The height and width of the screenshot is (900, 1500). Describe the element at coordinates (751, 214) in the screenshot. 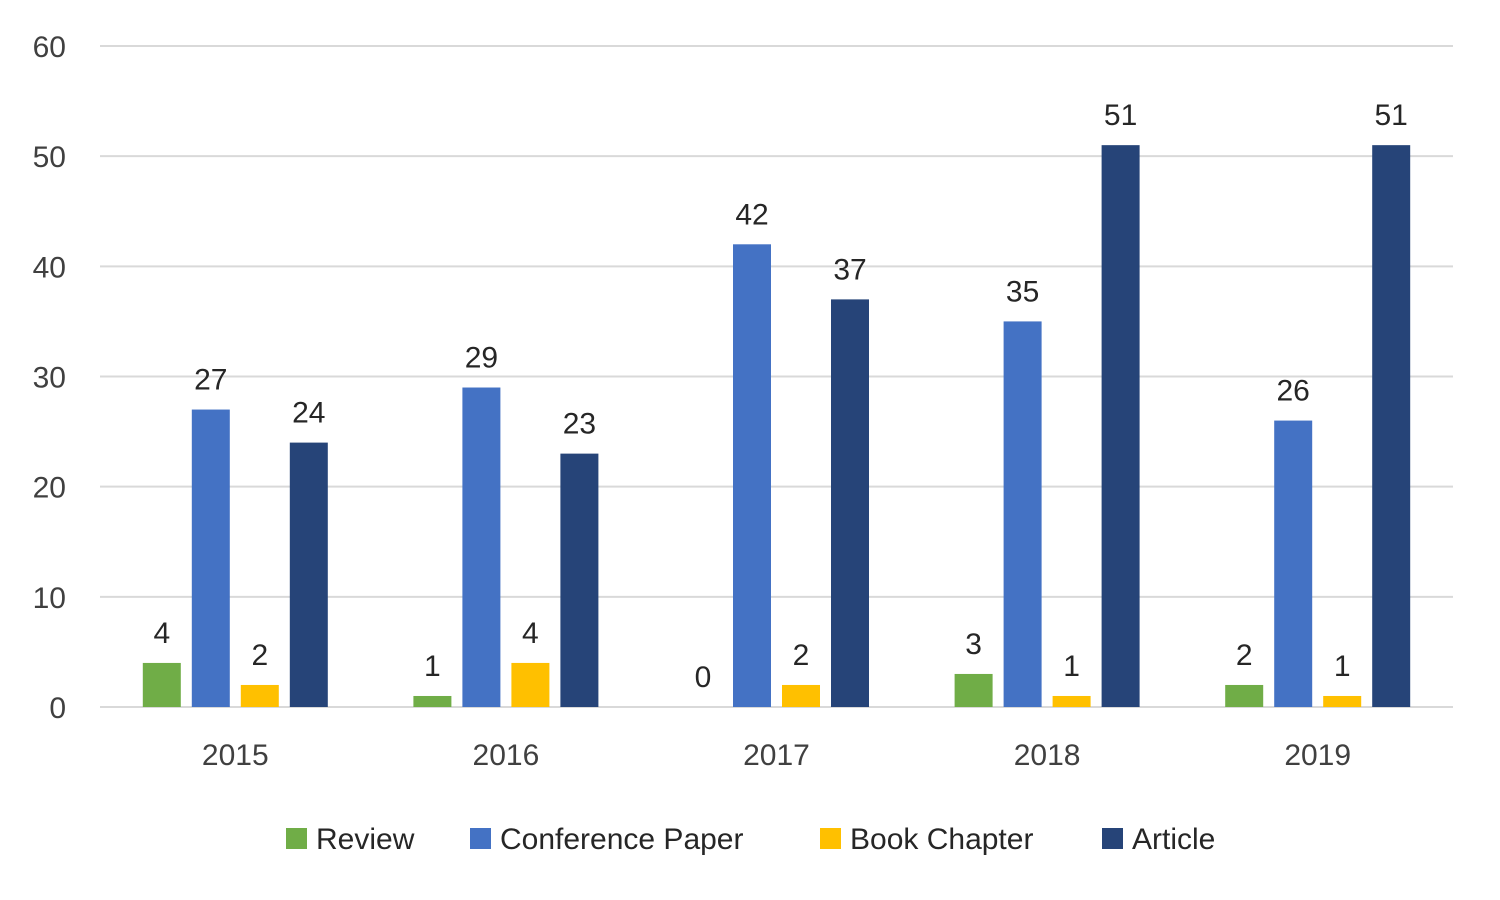

I see `data-label: 42` at that location.